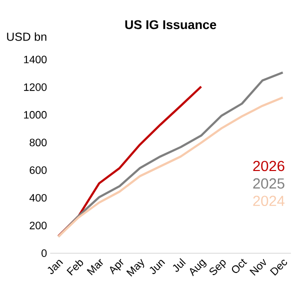  I want to click on x-tick-label: Nov, so click(258, 267).